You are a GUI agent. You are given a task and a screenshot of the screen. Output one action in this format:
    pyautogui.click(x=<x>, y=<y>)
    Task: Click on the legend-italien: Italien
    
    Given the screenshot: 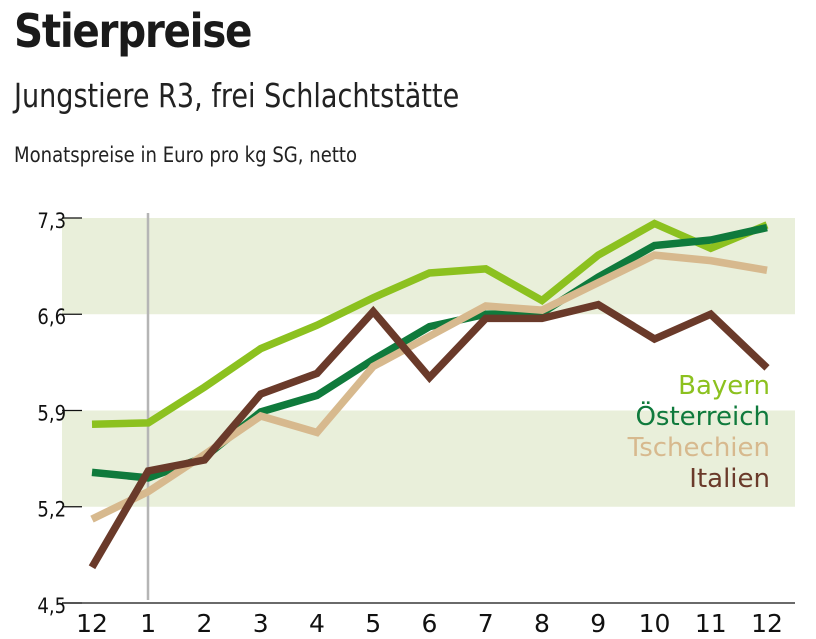 What is the action you would take?
    pyautogui.click(x=729, y=479)
    